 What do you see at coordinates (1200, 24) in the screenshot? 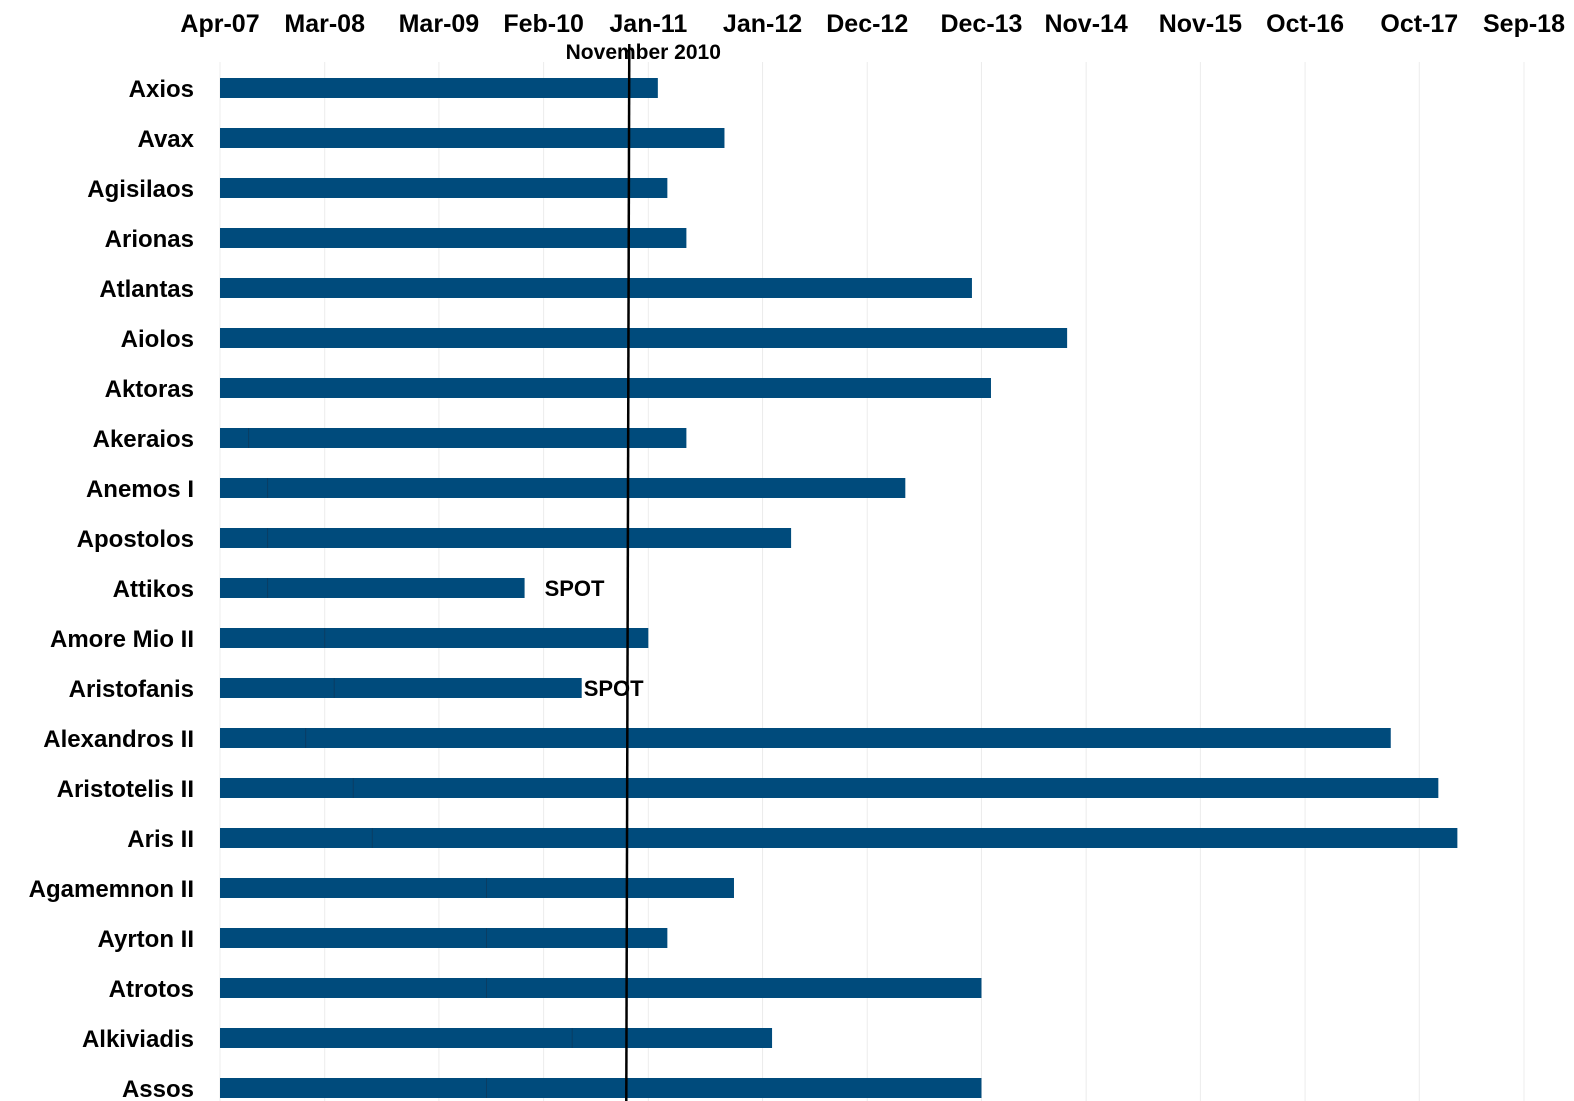
I see `x-tick-label: Nov-15` at bounding box center [1200, 24].